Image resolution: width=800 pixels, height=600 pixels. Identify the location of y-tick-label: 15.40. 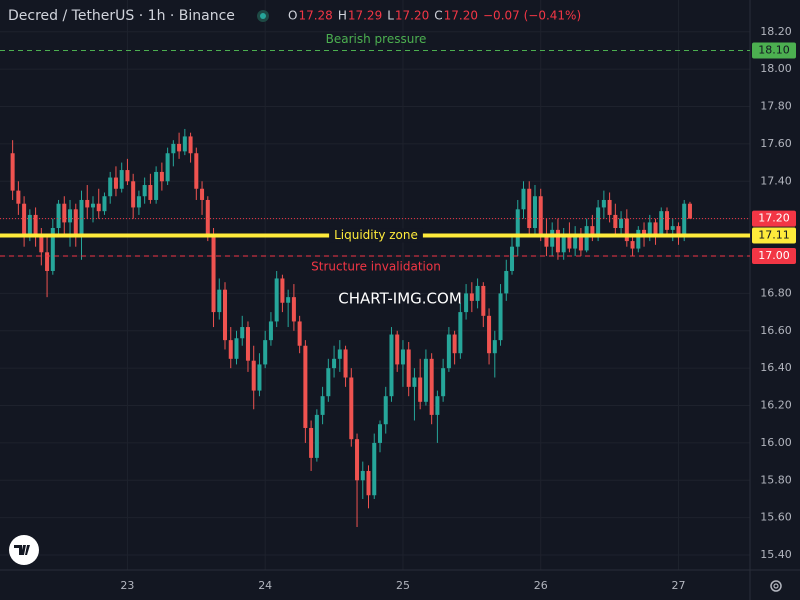
(776, 554).